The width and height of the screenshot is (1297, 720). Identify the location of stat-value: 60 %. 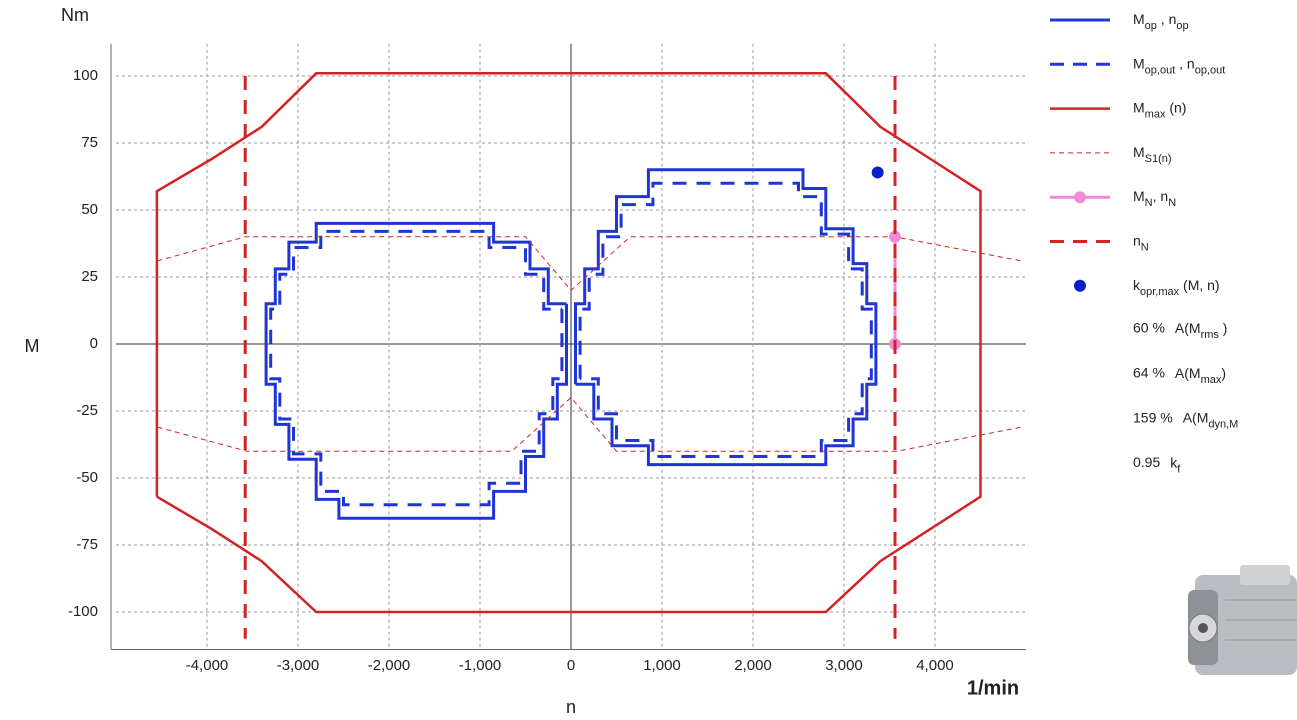
(1149, 328).